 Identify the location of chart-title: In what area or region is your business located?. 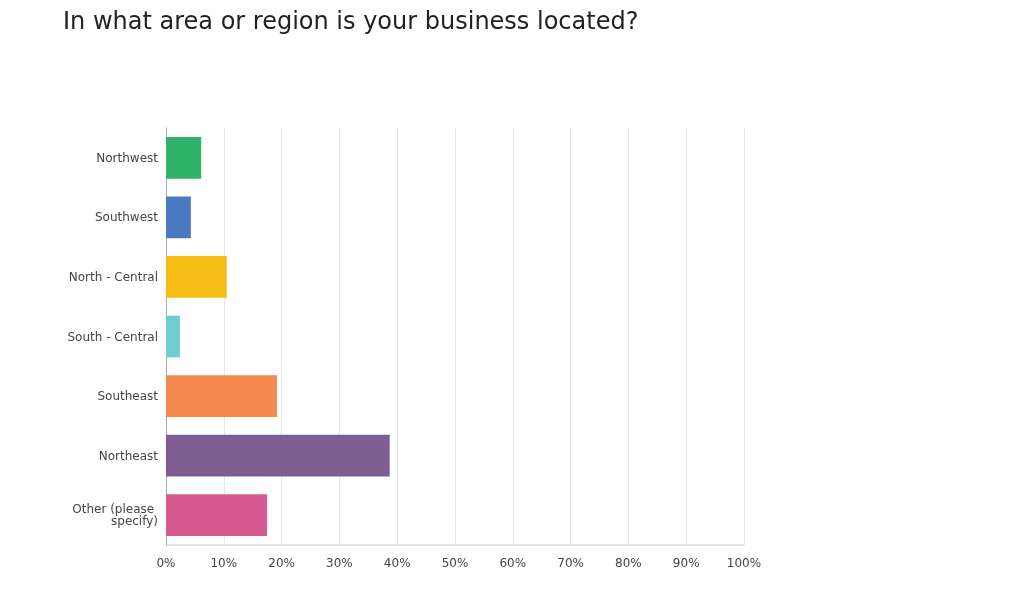
(351, 21).